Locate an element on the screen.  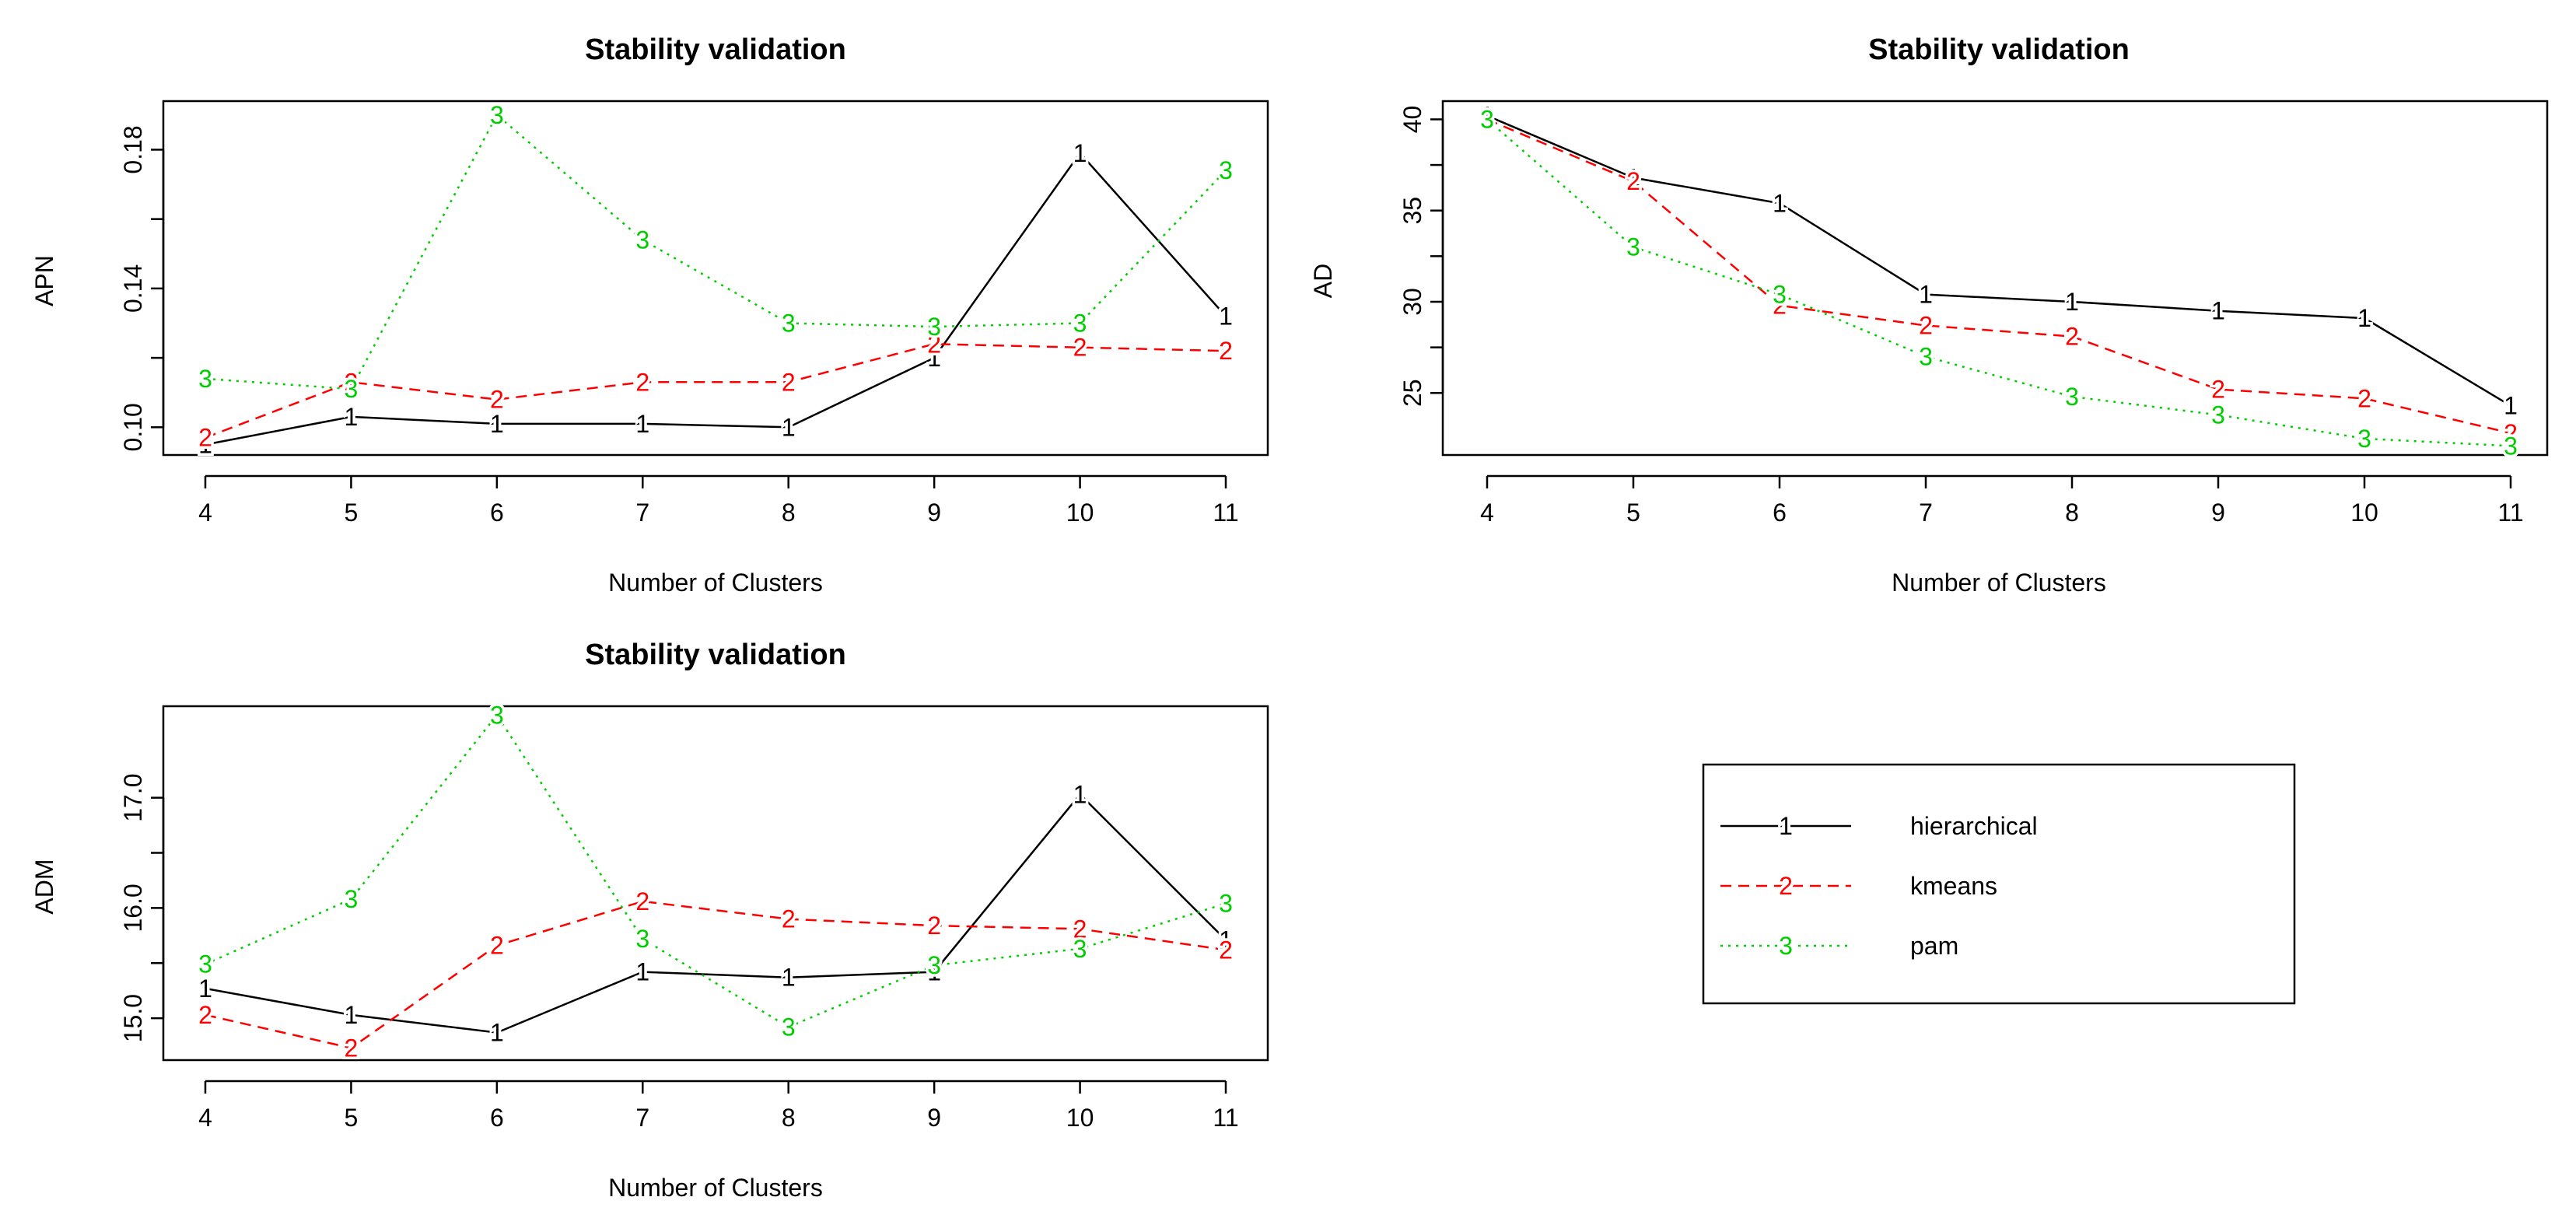
y-tick-label: 0.14 is located at coordinates (133, 288).